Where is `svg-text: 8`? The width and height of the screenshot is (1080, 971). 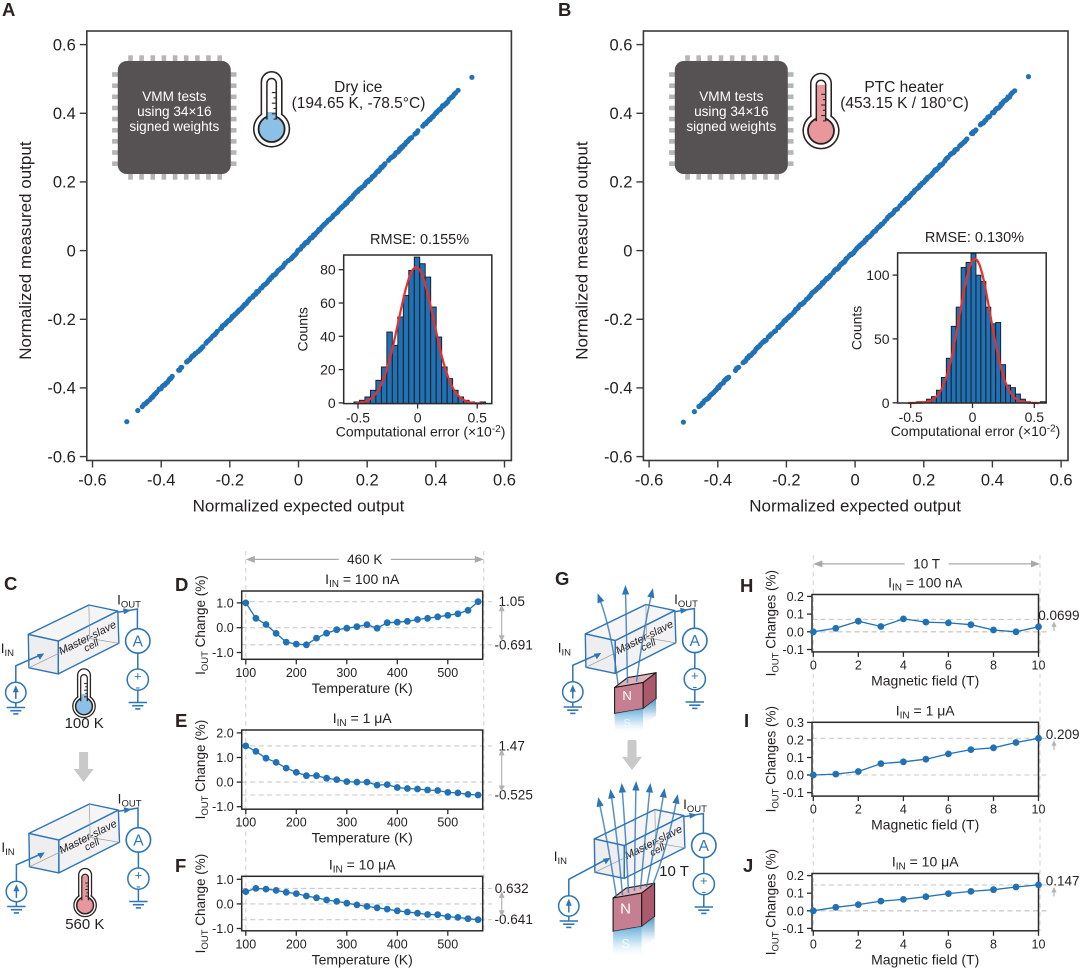 svg-text: 8 is located at coordinates (993, 944).